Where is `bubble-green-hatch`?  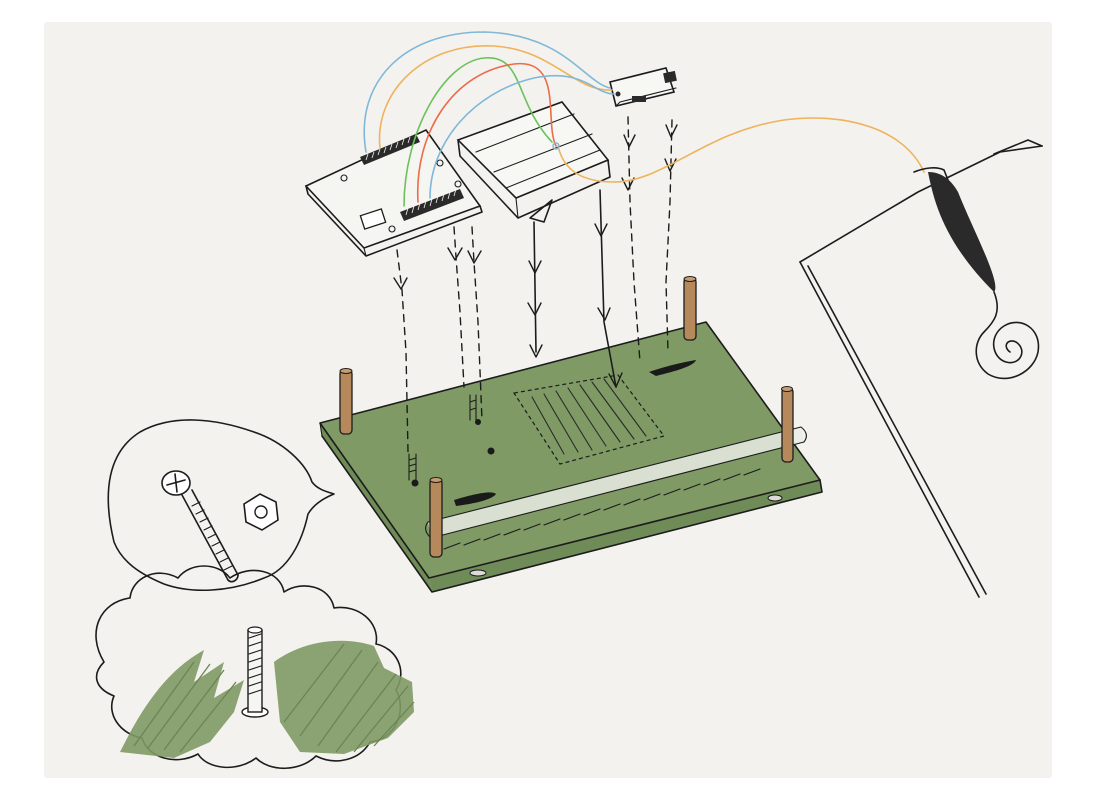
bubble-green-hatch is located at coordinates (267, 699).